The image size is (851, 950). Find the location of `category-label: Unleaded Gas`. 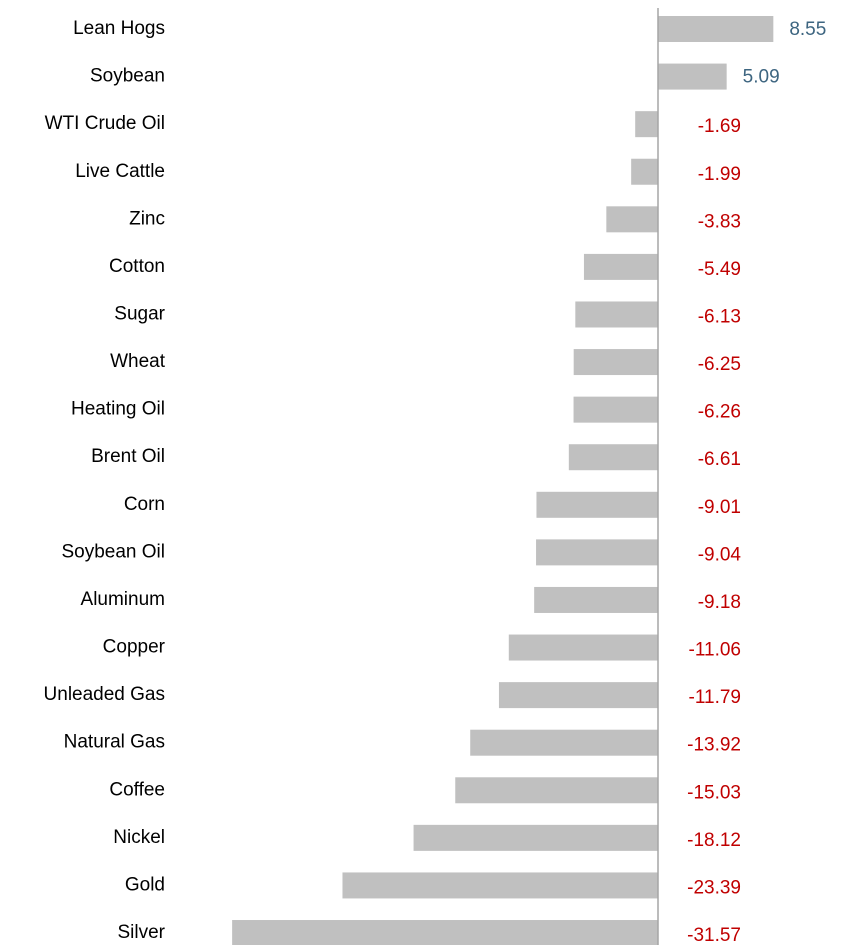

category-label: Unleaded Gas is located at coordinates (104, 694).